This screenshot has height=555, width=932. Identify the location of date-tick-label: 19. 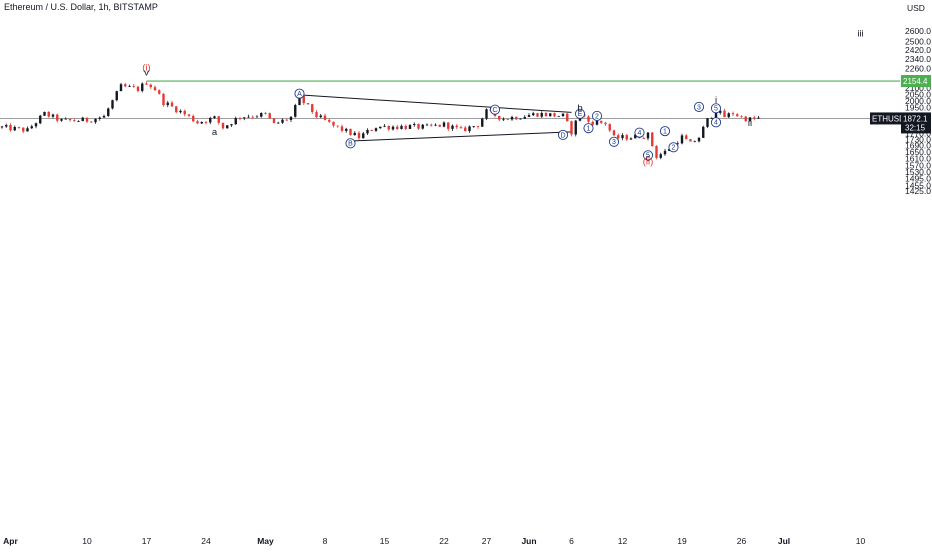
(682, 541).